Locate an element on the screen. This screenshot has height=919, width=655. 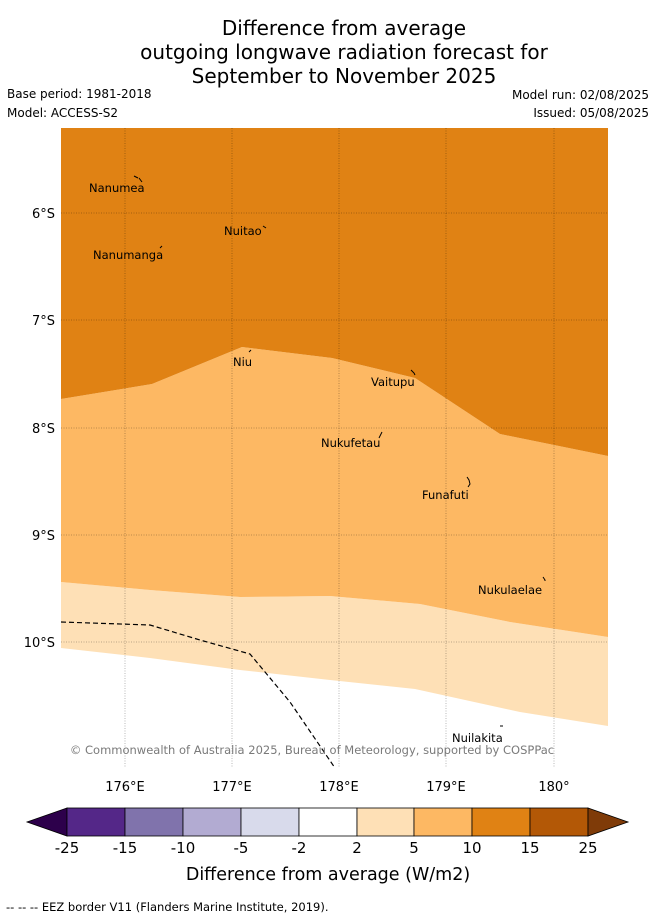
lon-labels: 176°E 177°E 178°E 179°E 180° is located at coordinates (337, 787).